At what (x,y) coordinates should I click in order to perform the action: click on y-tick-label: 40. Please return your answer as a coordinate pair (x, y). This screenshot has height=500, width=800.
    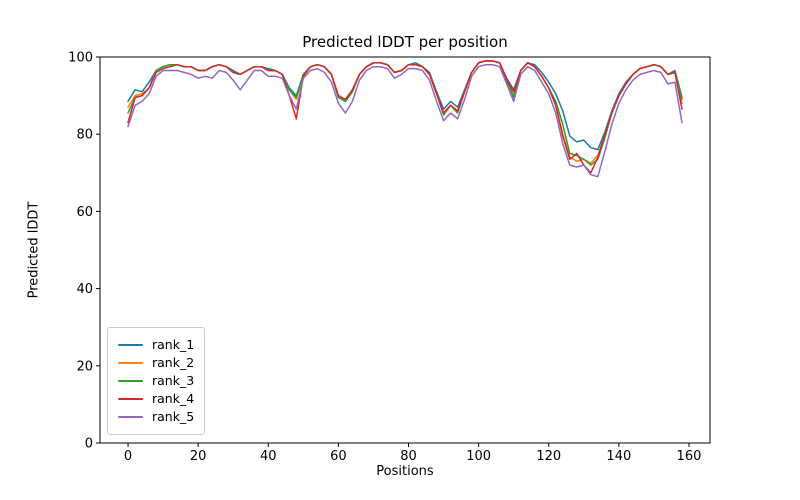
    Looking at the image, I should click on (84, 289).